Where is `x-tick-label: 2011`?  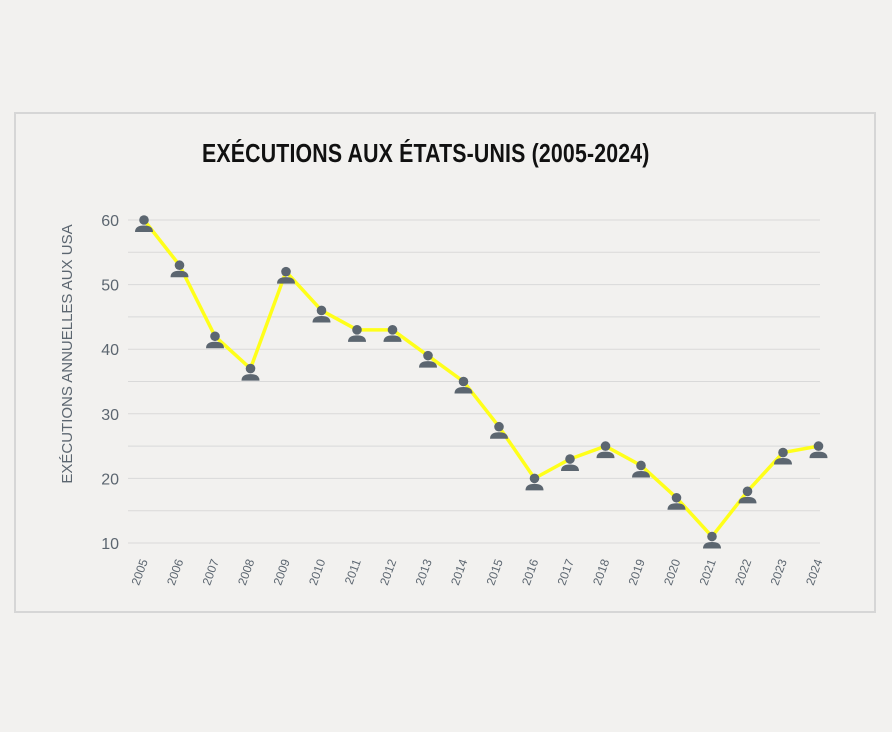 x-tick-label: 2011 is located at coordinates (353, 571).